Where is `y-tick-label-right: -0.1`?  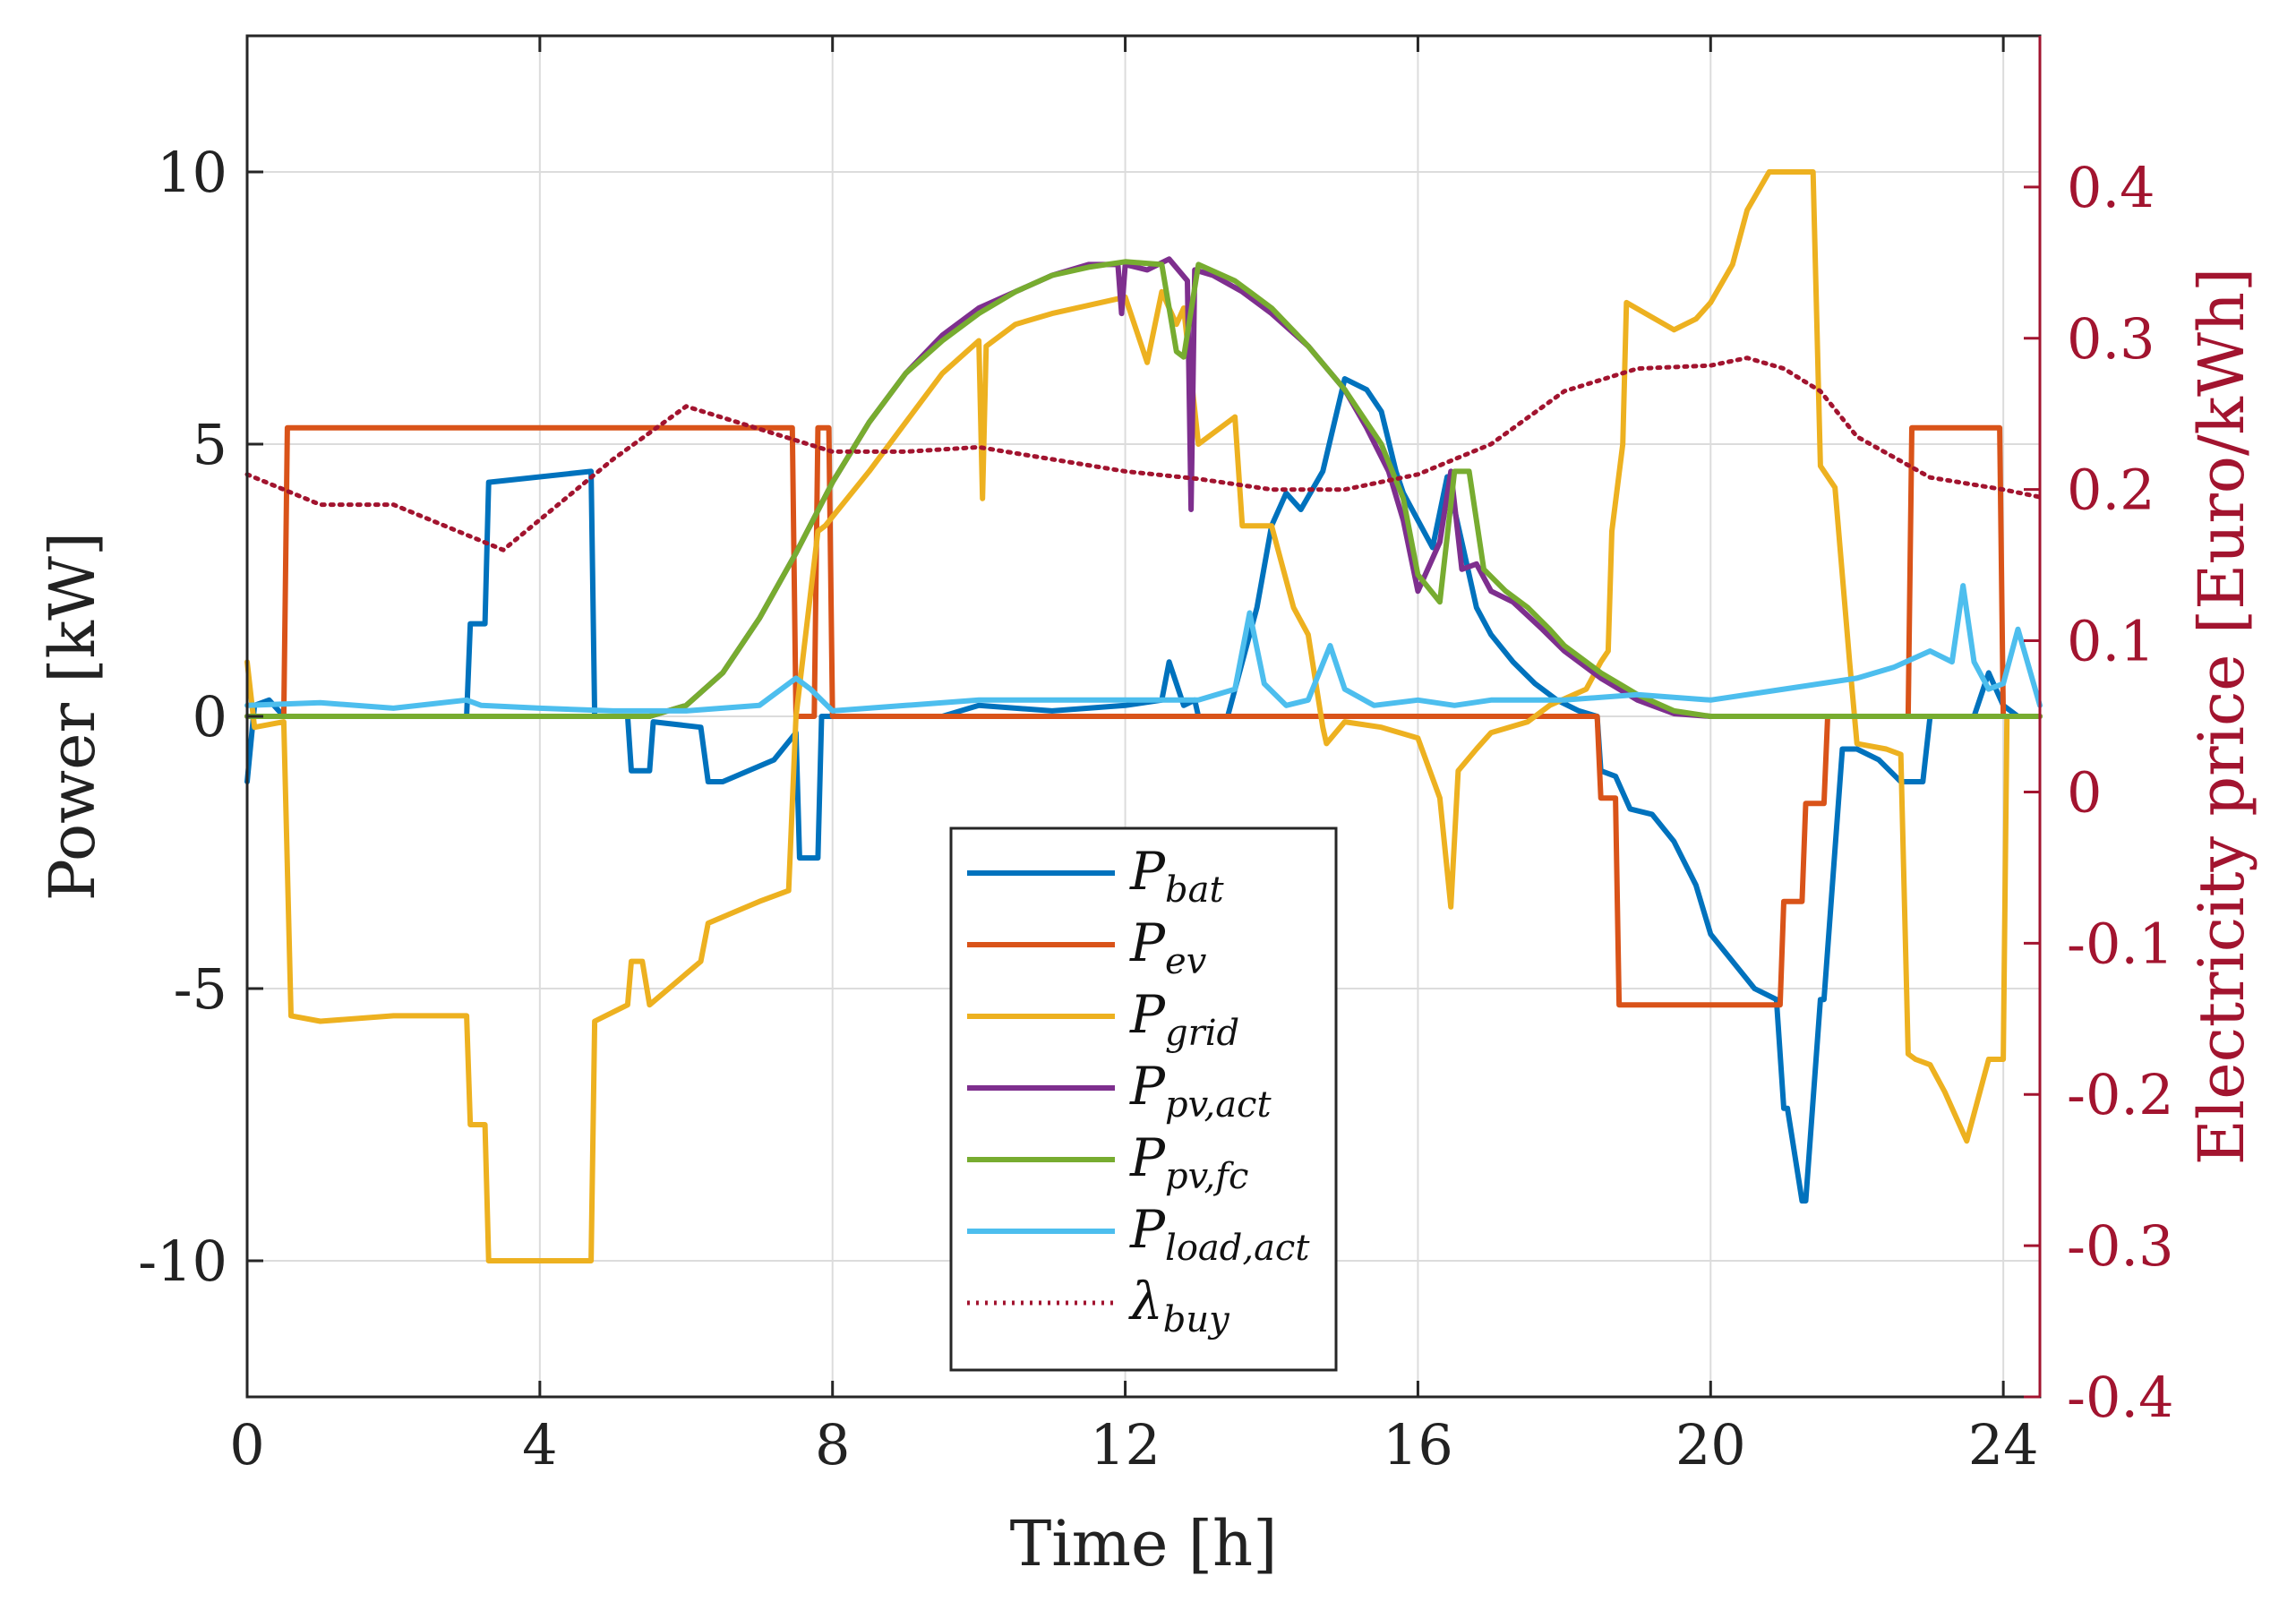 y-tick-label-right: -0.1 is located at coordinates (2120, 943).